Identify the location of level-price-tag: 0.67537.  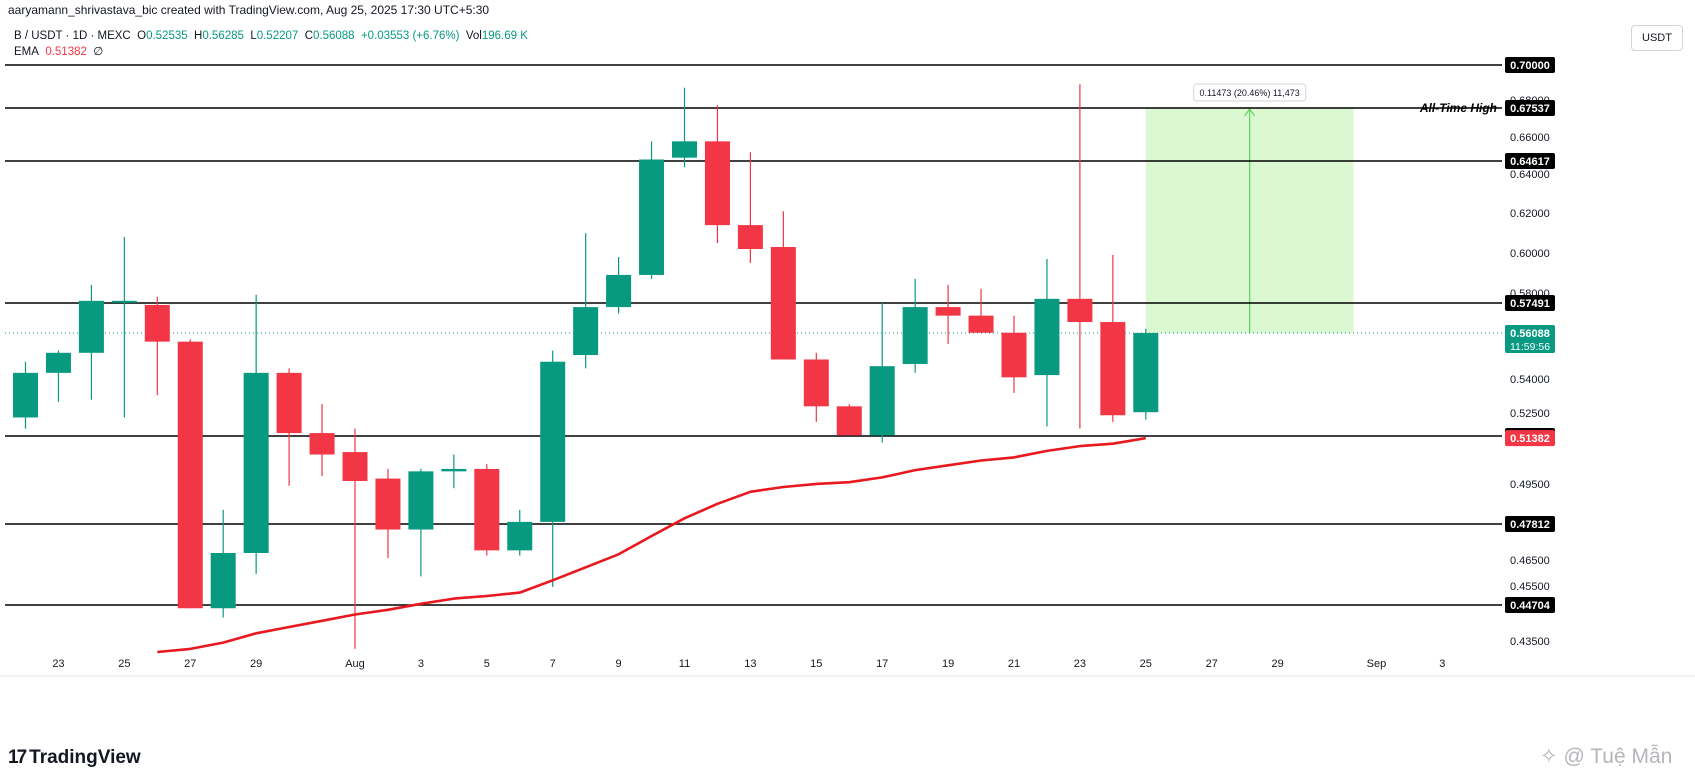
(1530, 108).